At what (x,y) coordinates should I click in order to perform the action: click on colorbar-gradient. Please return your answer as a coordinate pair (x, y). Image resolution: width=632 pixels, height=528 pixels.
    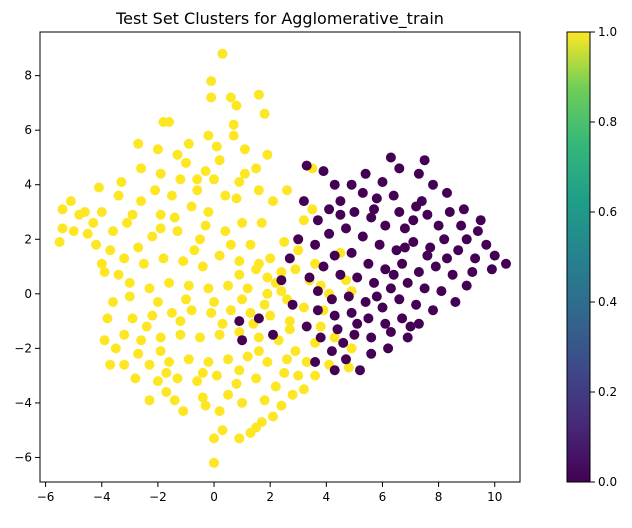
    Looking at the image, I should click on (578, 257).